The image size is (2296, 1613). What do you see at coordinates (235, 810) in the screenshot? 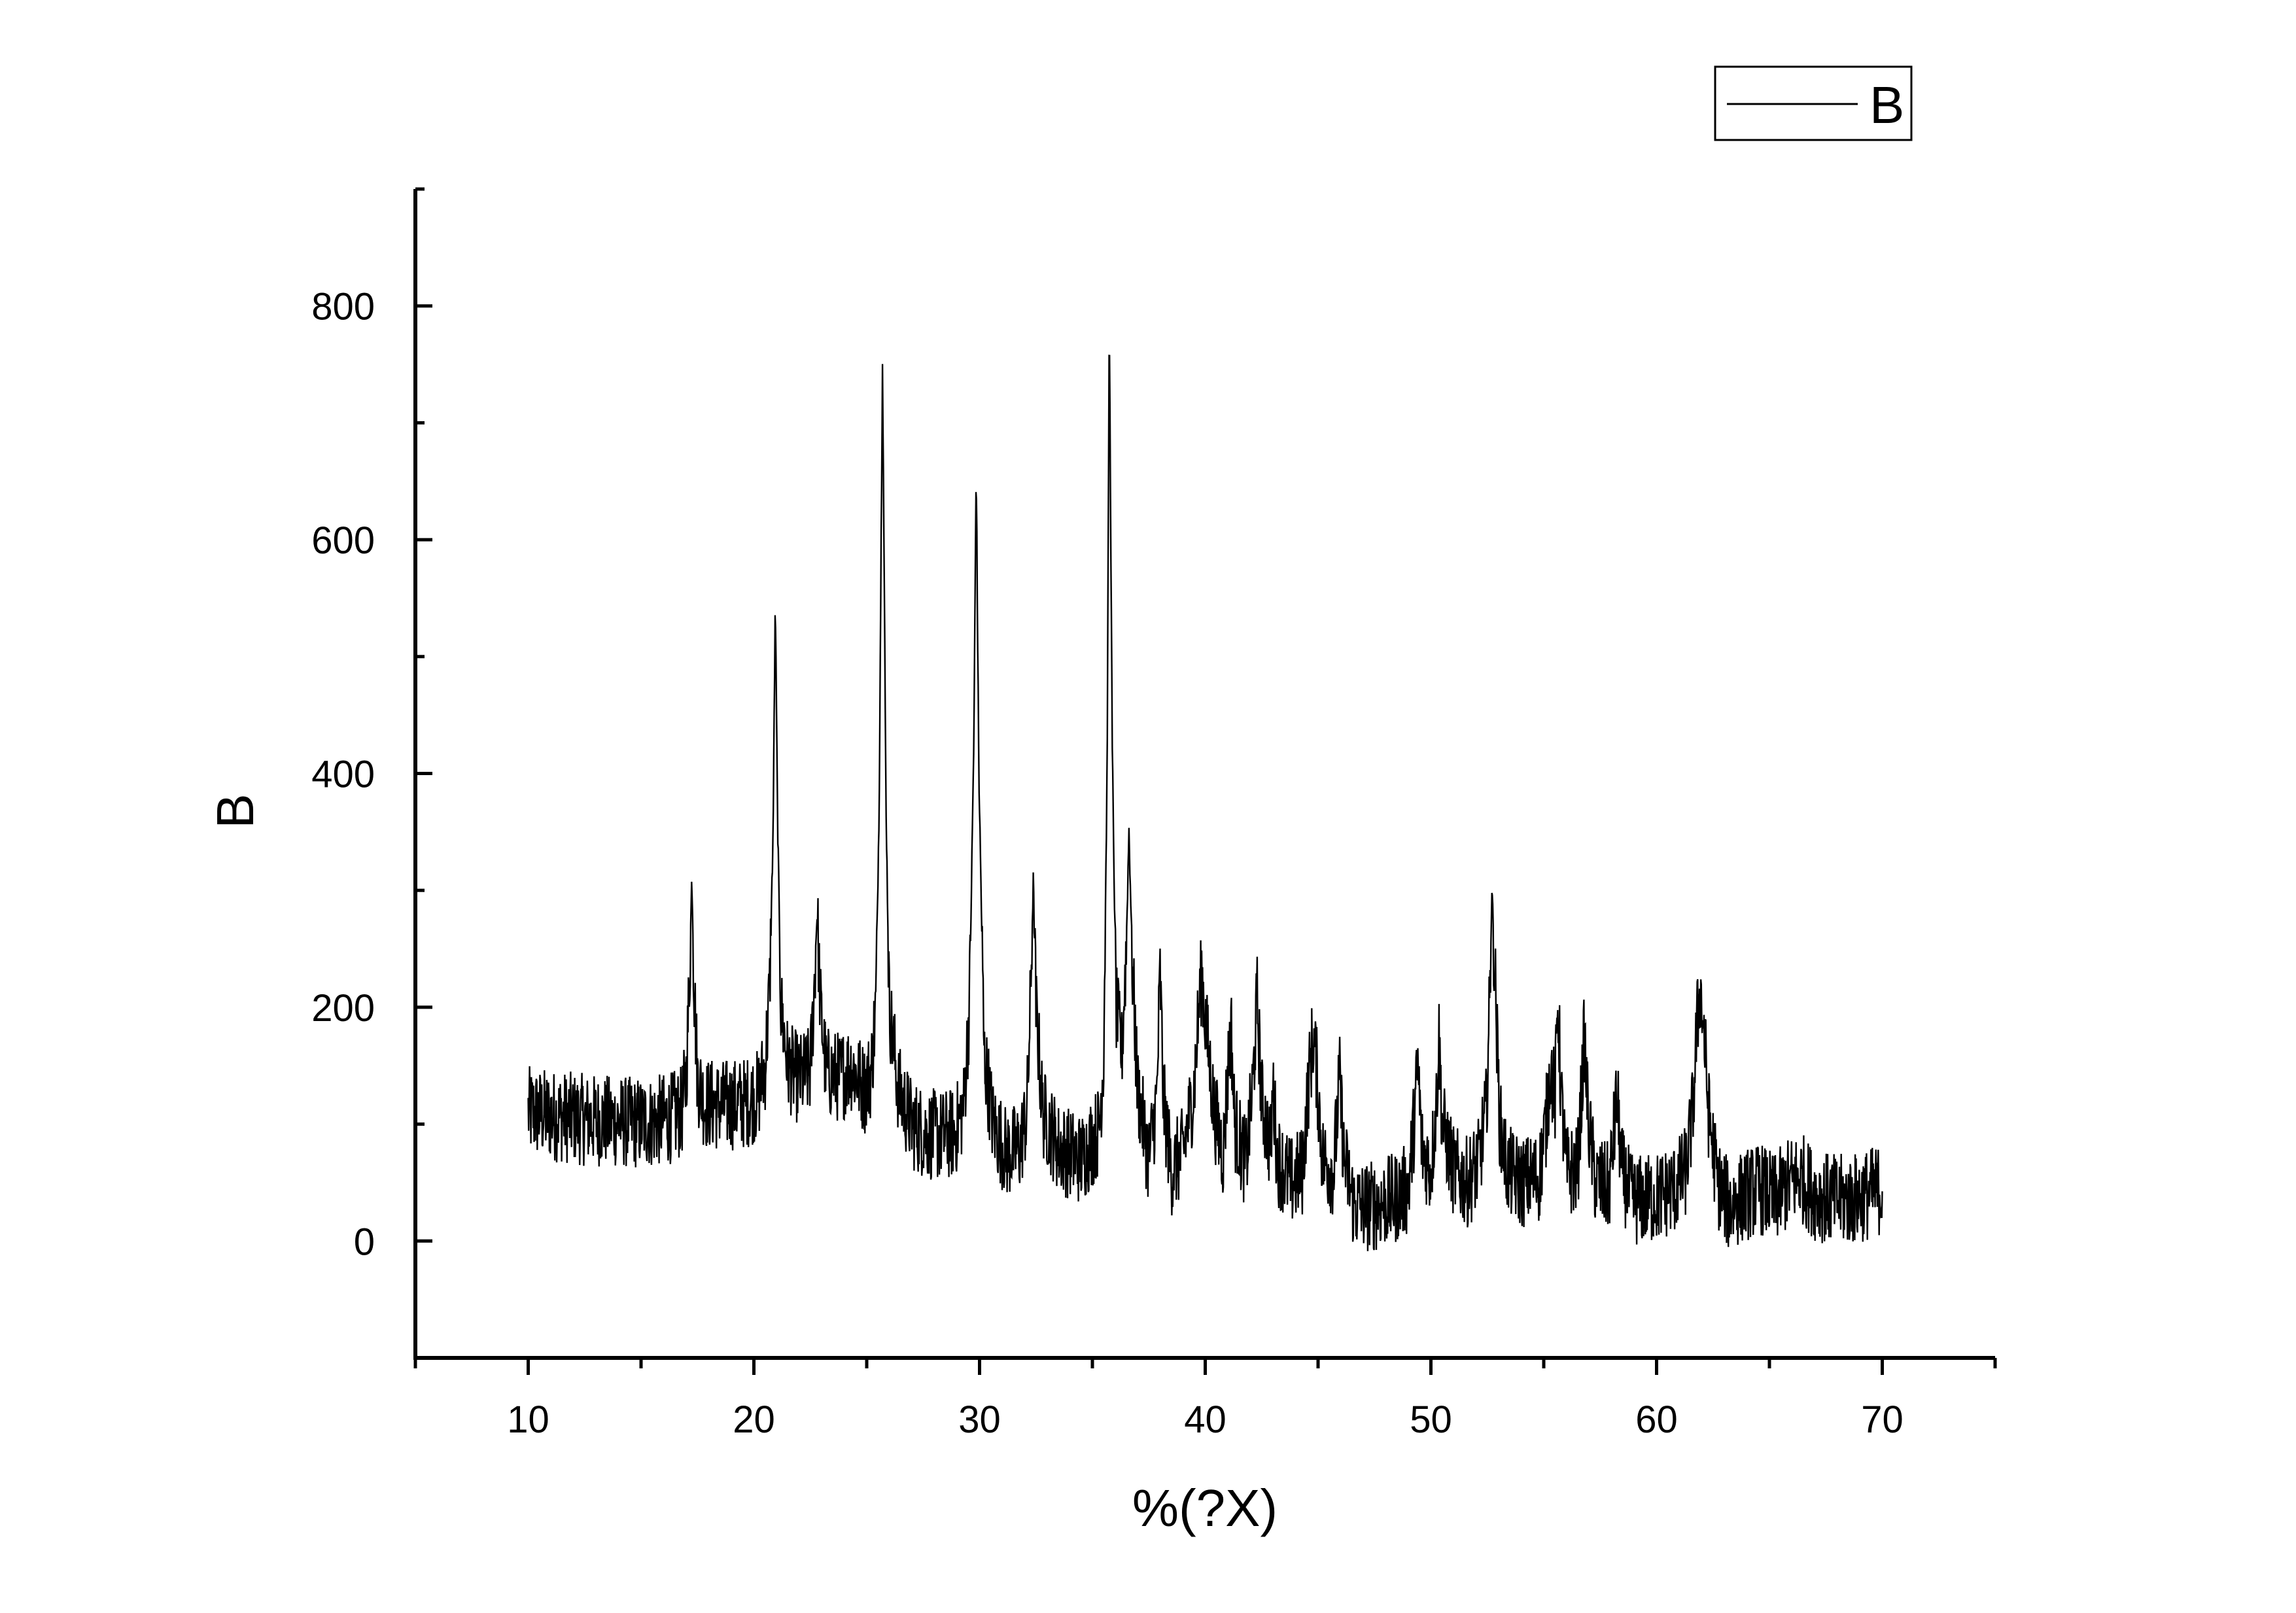
I see `y-axis-title: B` at bounding box center [235, 810].